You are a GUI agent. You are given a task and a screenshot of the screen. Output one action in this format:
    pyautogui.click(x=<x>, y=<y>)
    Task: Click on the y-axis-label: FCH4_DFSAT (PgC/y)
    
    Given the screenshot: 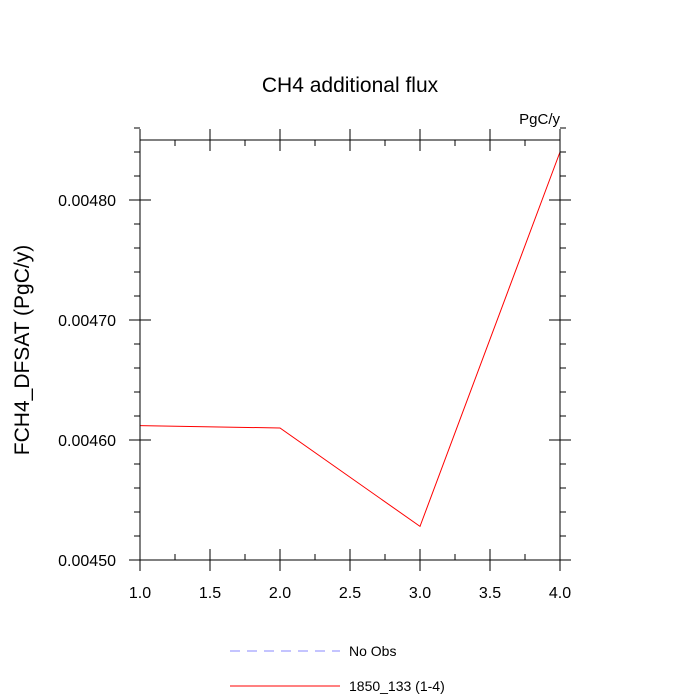 What is the action you would take?
    pyautogui.click(x=22, y=350)
    